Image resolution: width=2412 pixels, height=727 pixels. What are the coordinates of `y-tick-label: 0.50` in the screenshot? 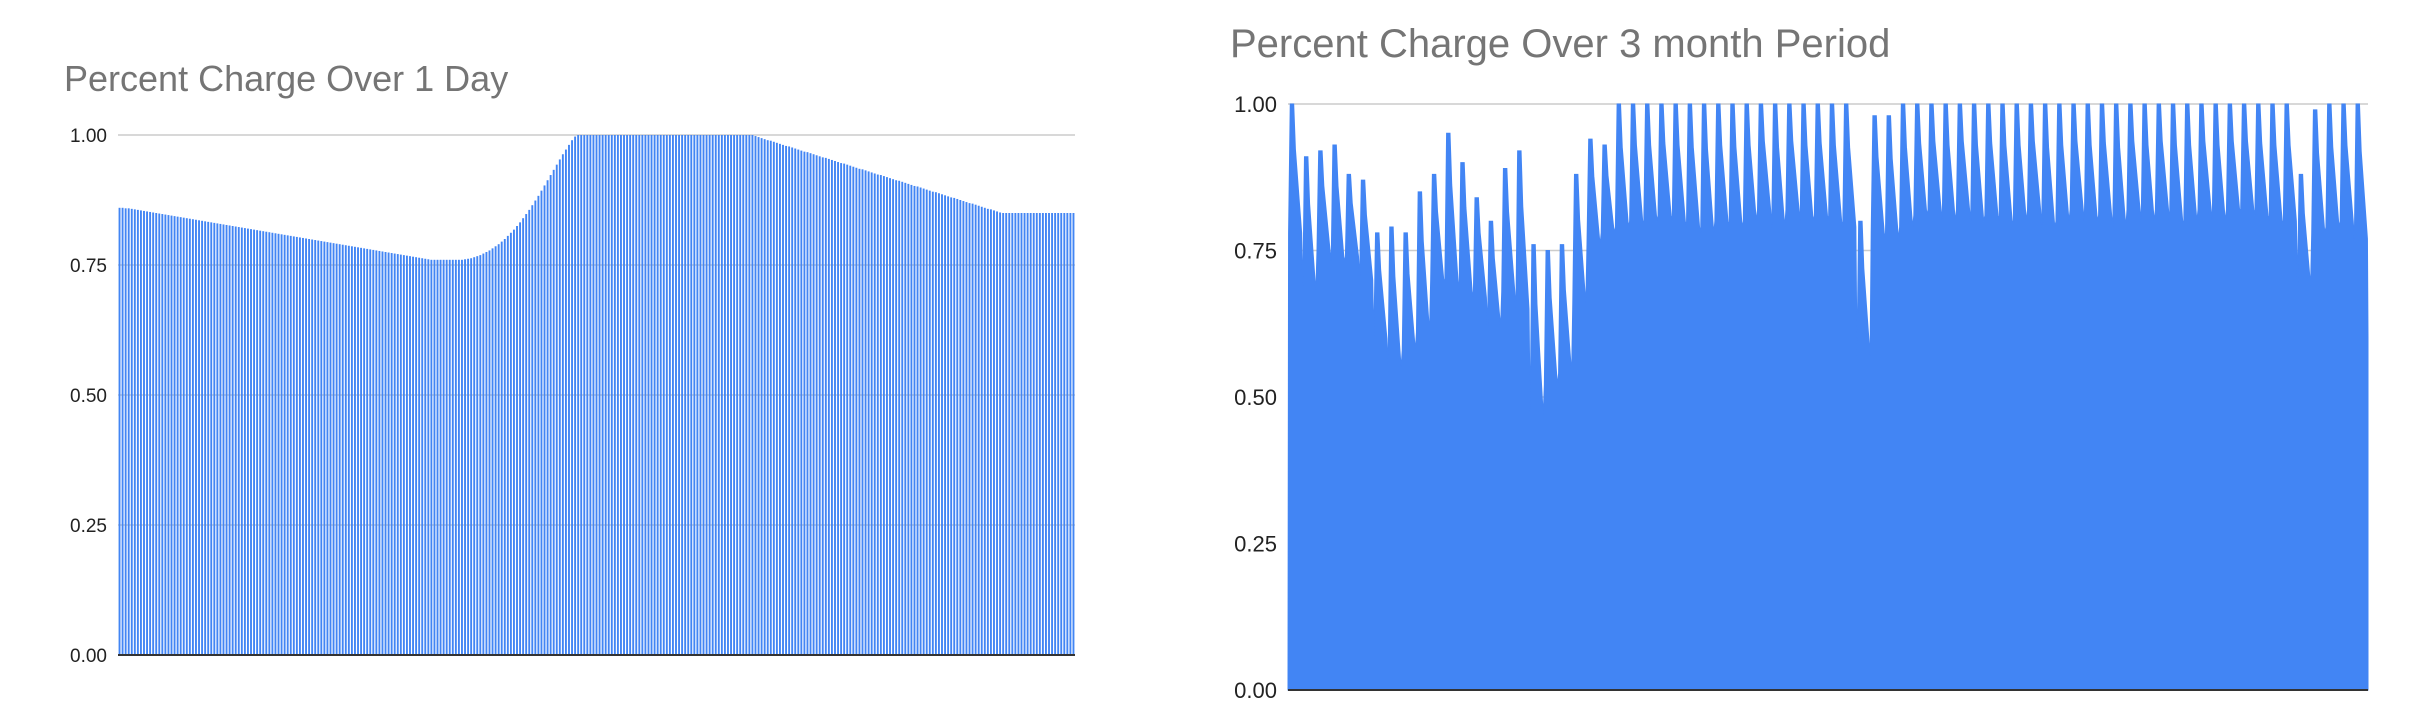 It's located at (88, 396).